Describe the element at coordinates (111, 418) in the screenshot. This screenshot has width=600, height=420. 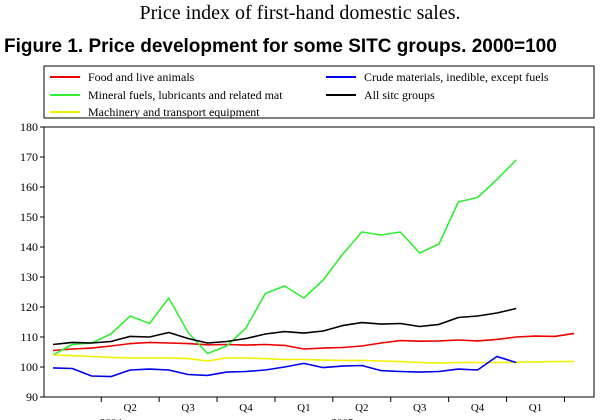
I see `year-label: 2004` at that location.